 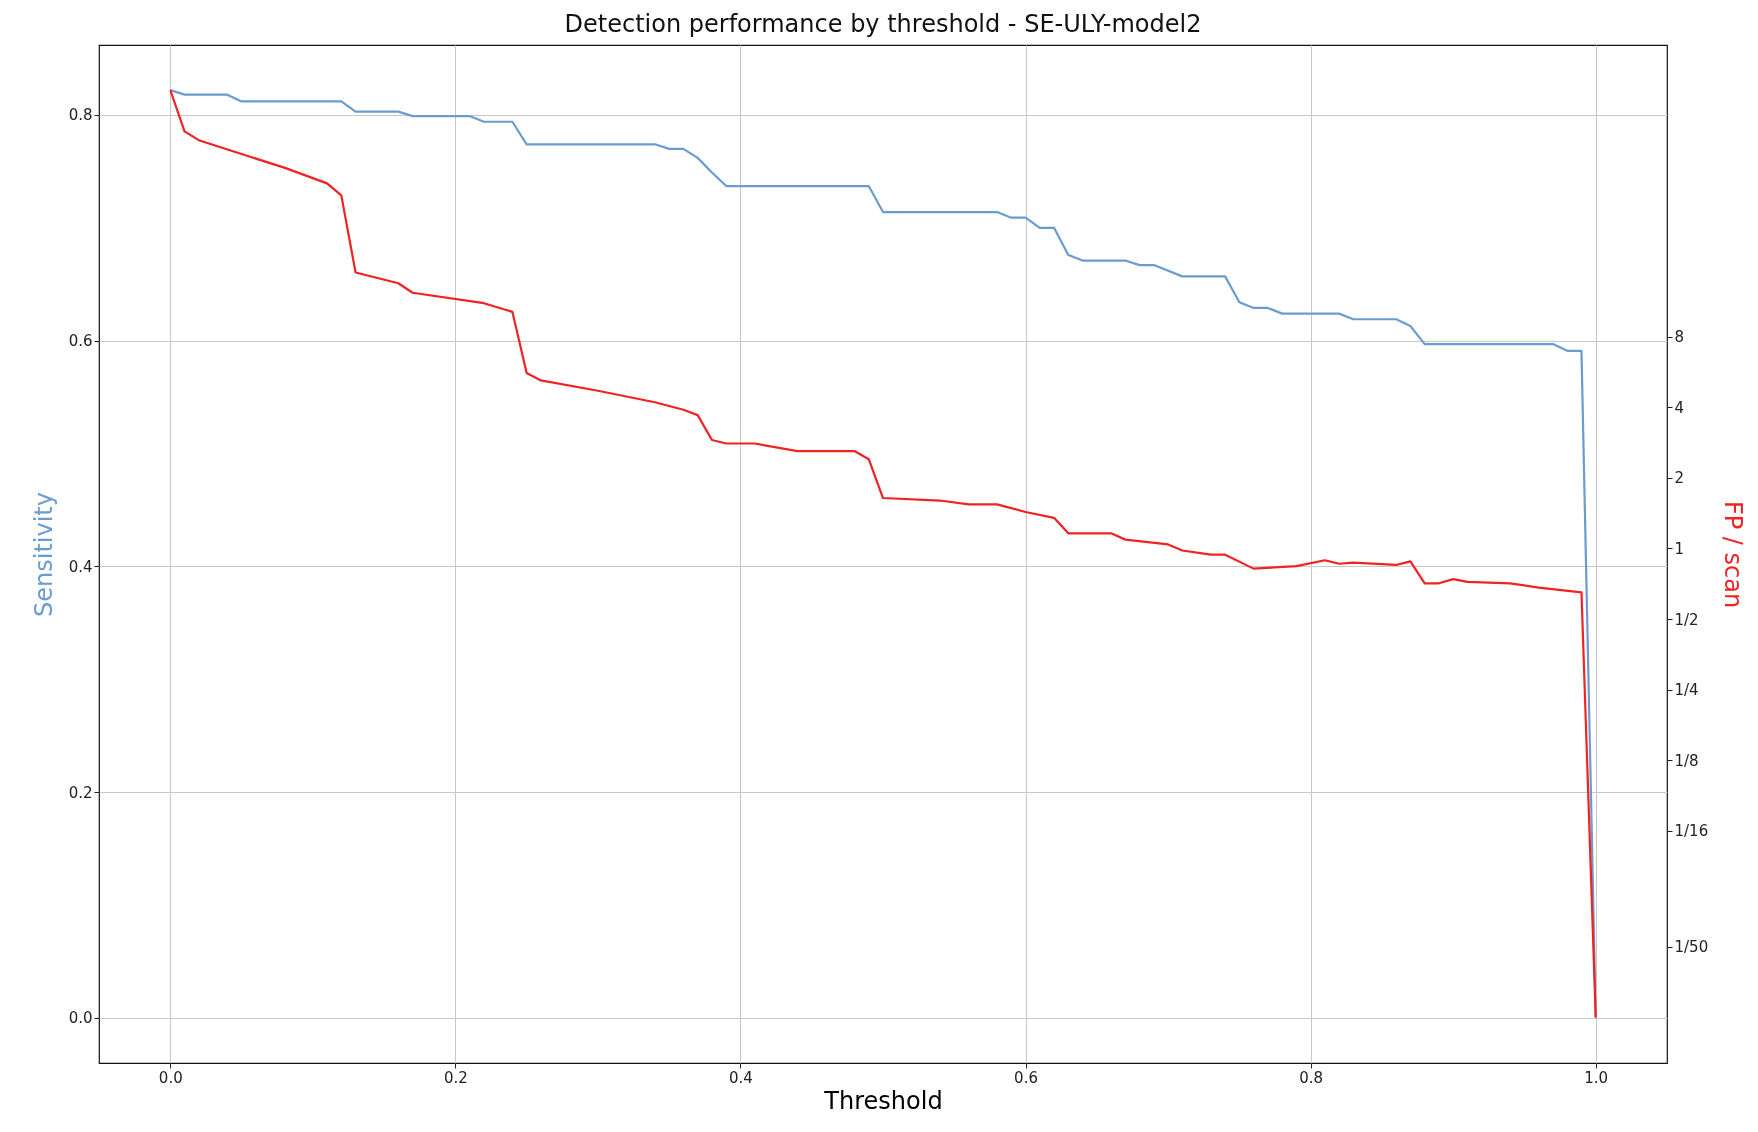 What do you see at coordinates (1686, 760) in the screenshot?
I see `y2-tick-label: 1/8` at bounding box center [1686, 760].